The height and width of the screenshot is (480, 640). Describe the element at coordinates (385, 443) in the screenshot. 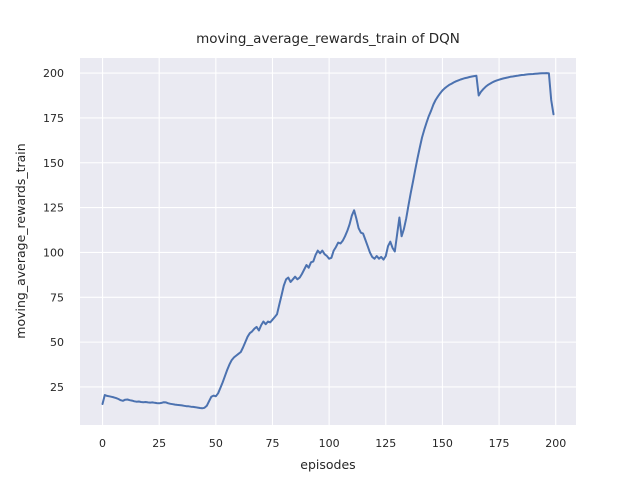

I see `x-tick-label: 125` at that location.